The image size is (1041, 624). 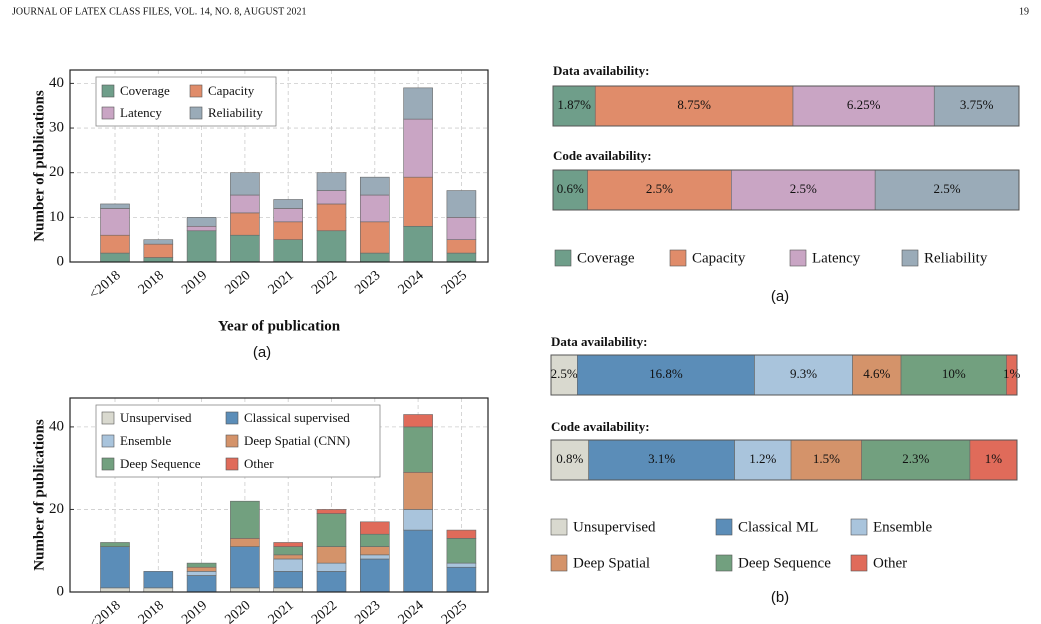 What do you see at coordinates (141, 112) in the screenshot?
I see `legend-label: Latency` at bounding box center [141, 112].